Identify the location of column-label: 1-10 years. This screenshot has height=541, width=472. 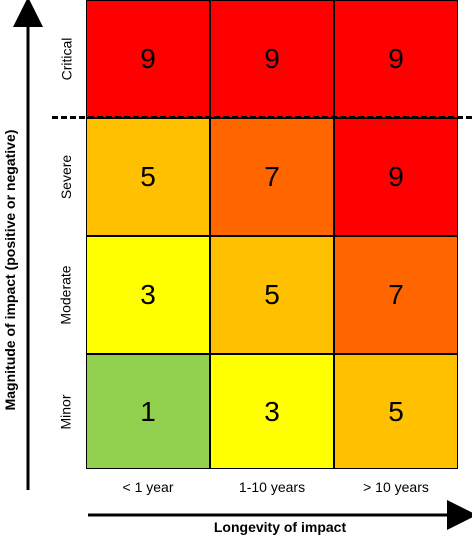
(272, 487).